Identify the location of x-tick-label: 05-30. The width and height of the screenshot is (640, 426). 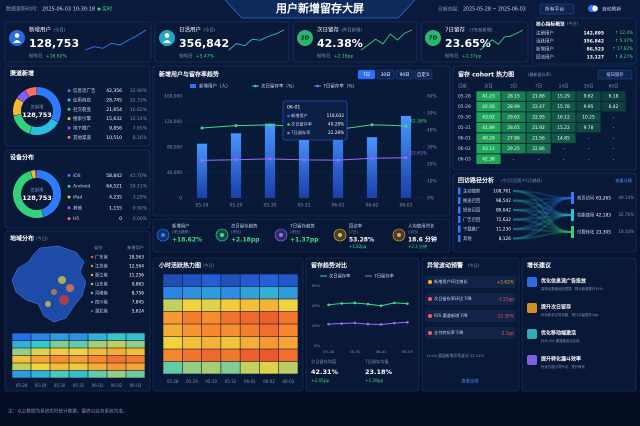
(355, 351).